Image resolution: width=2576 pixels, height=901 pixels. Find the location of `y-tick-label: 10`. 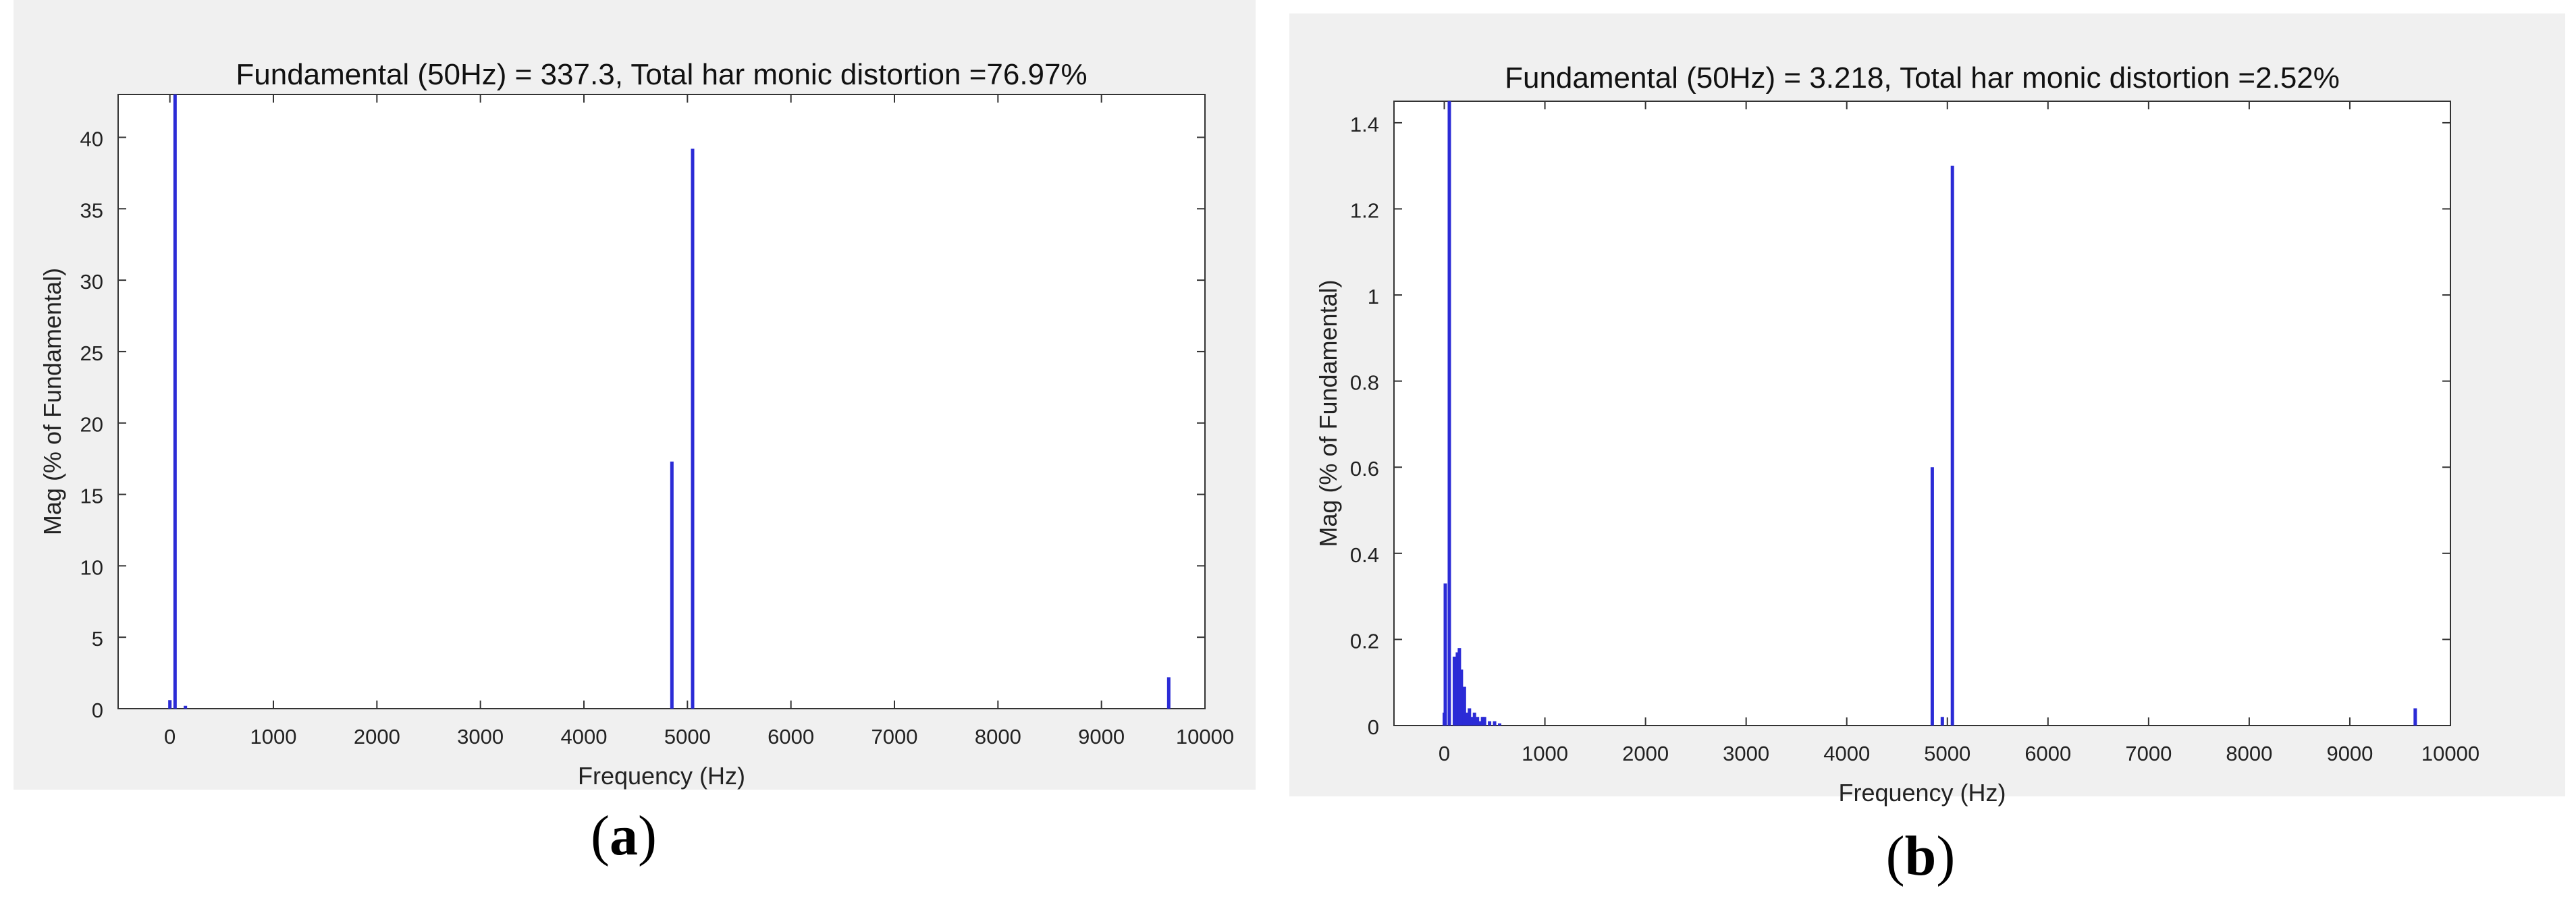

y-tick-label: 10 is located at coordinates (92, 567).